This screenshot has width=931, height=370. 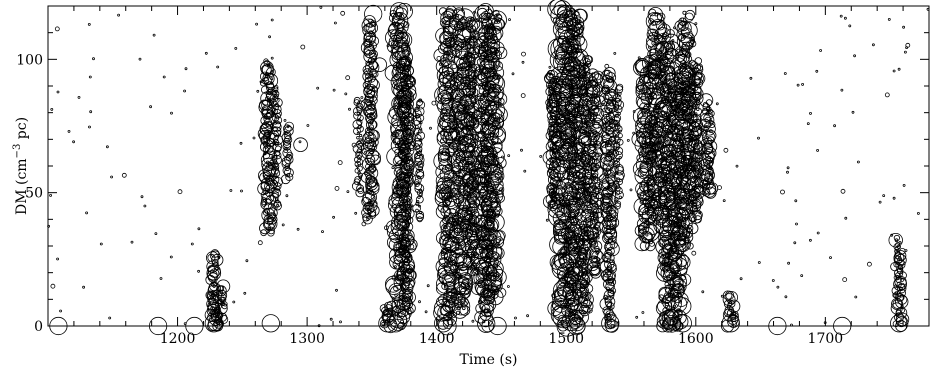 I want to click on y-axis-title-unit: pc), so click(x=22, y=130).